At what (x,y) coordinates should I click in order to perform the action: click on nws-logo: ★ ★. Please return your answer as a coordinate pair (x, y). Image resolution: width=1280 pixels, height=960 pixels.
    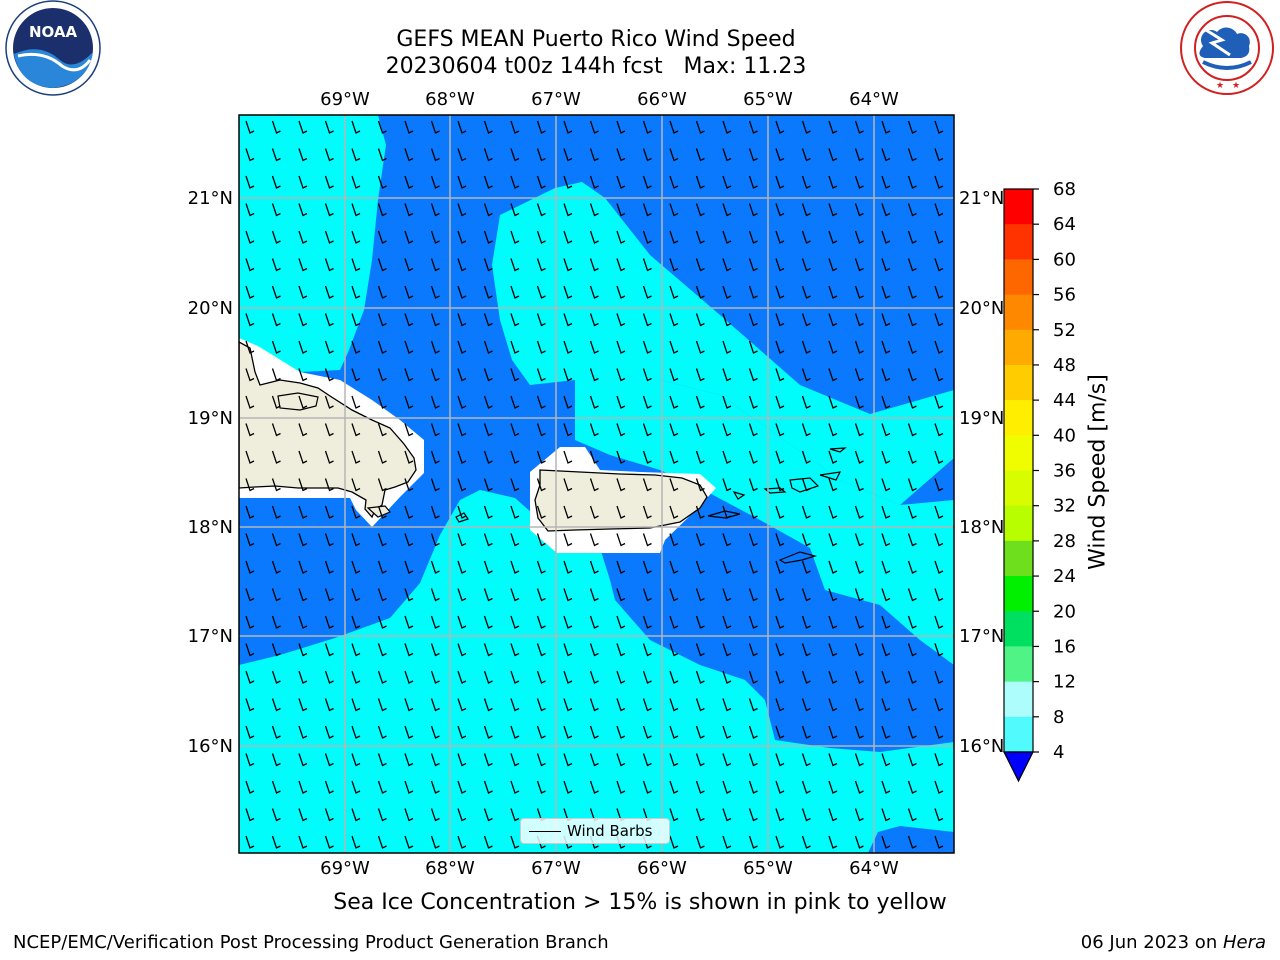
    Looking at the image, I should click on (1227, 48).